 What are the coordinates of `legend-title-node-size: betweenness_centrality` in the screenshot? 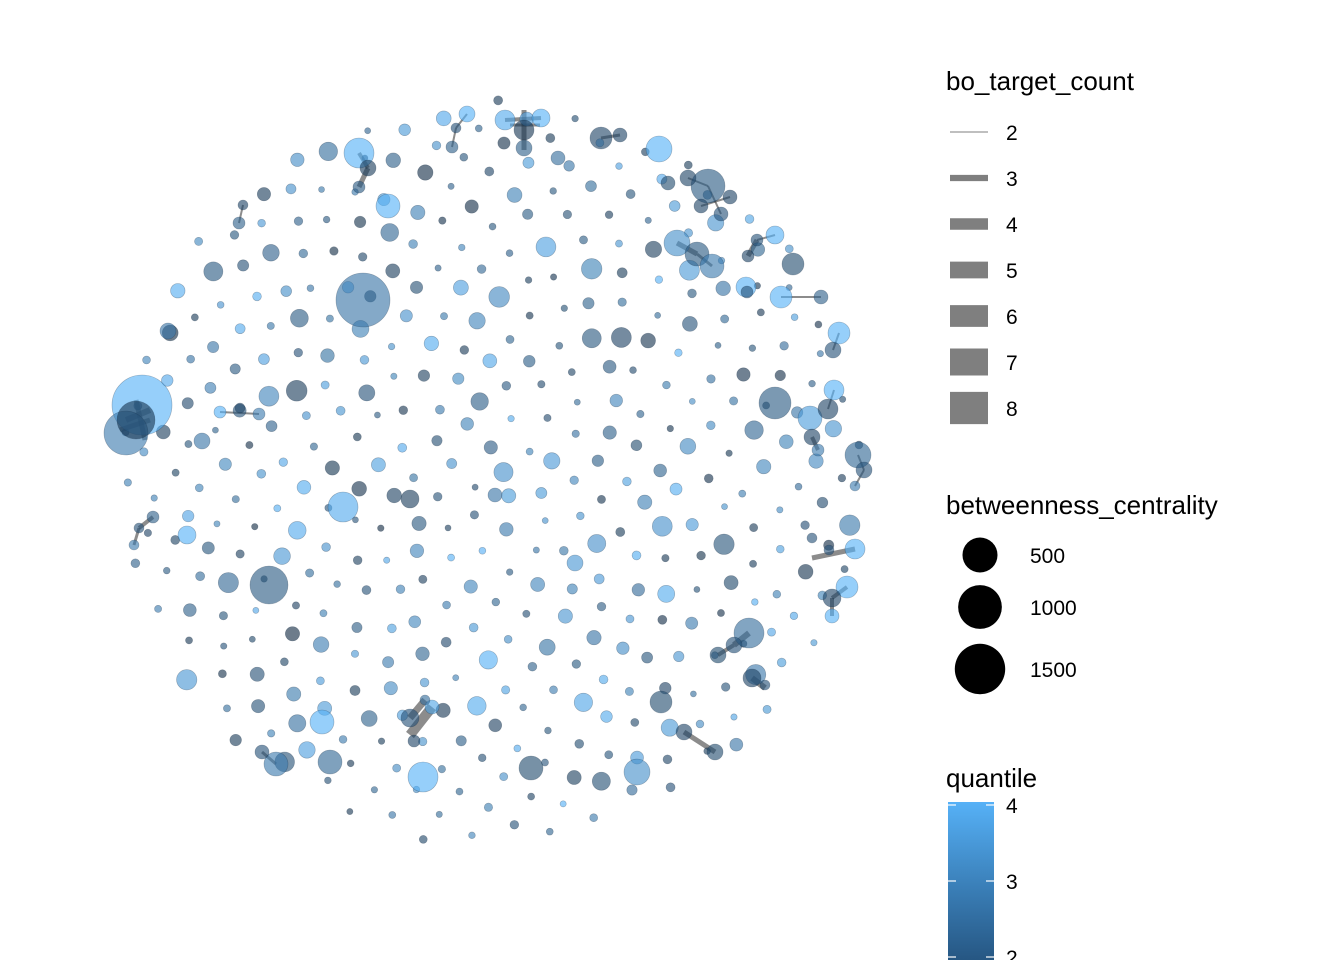 It's located at (1082, 505).